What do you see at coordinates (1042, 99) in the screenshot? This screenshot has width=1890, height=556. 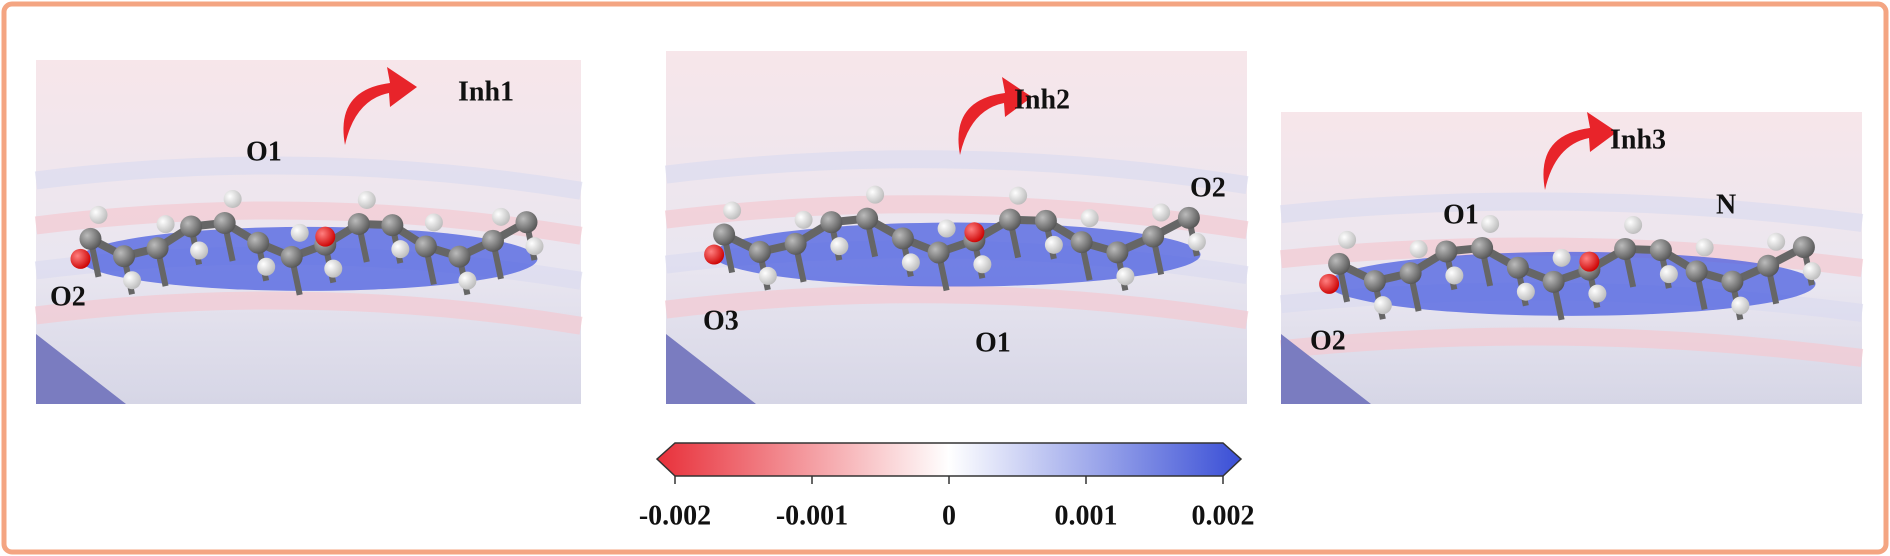 I see `panel-label: Inh2` at bounding box center [1042, 99].